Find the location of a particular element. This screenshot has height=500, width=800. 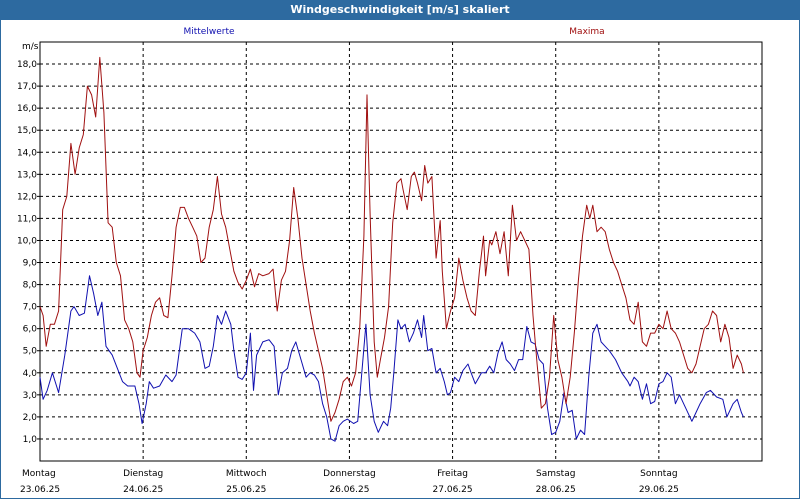

x-tick-day: Sonntag is located at coordinates (658, 474).